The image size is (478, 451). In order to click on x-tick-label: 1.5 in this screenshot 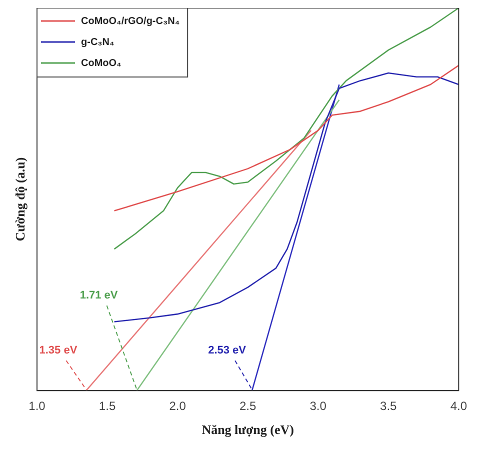, I will do `click(107, 406)`.